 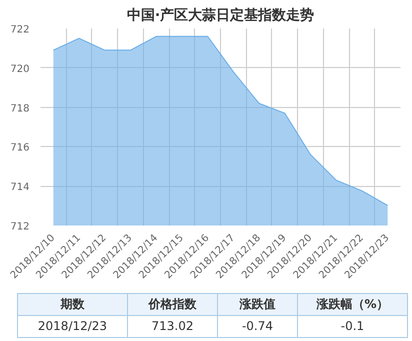 I want to click on chart-title: 中国·产区大蒜日定基指数走势, so click(x=220, y=15).